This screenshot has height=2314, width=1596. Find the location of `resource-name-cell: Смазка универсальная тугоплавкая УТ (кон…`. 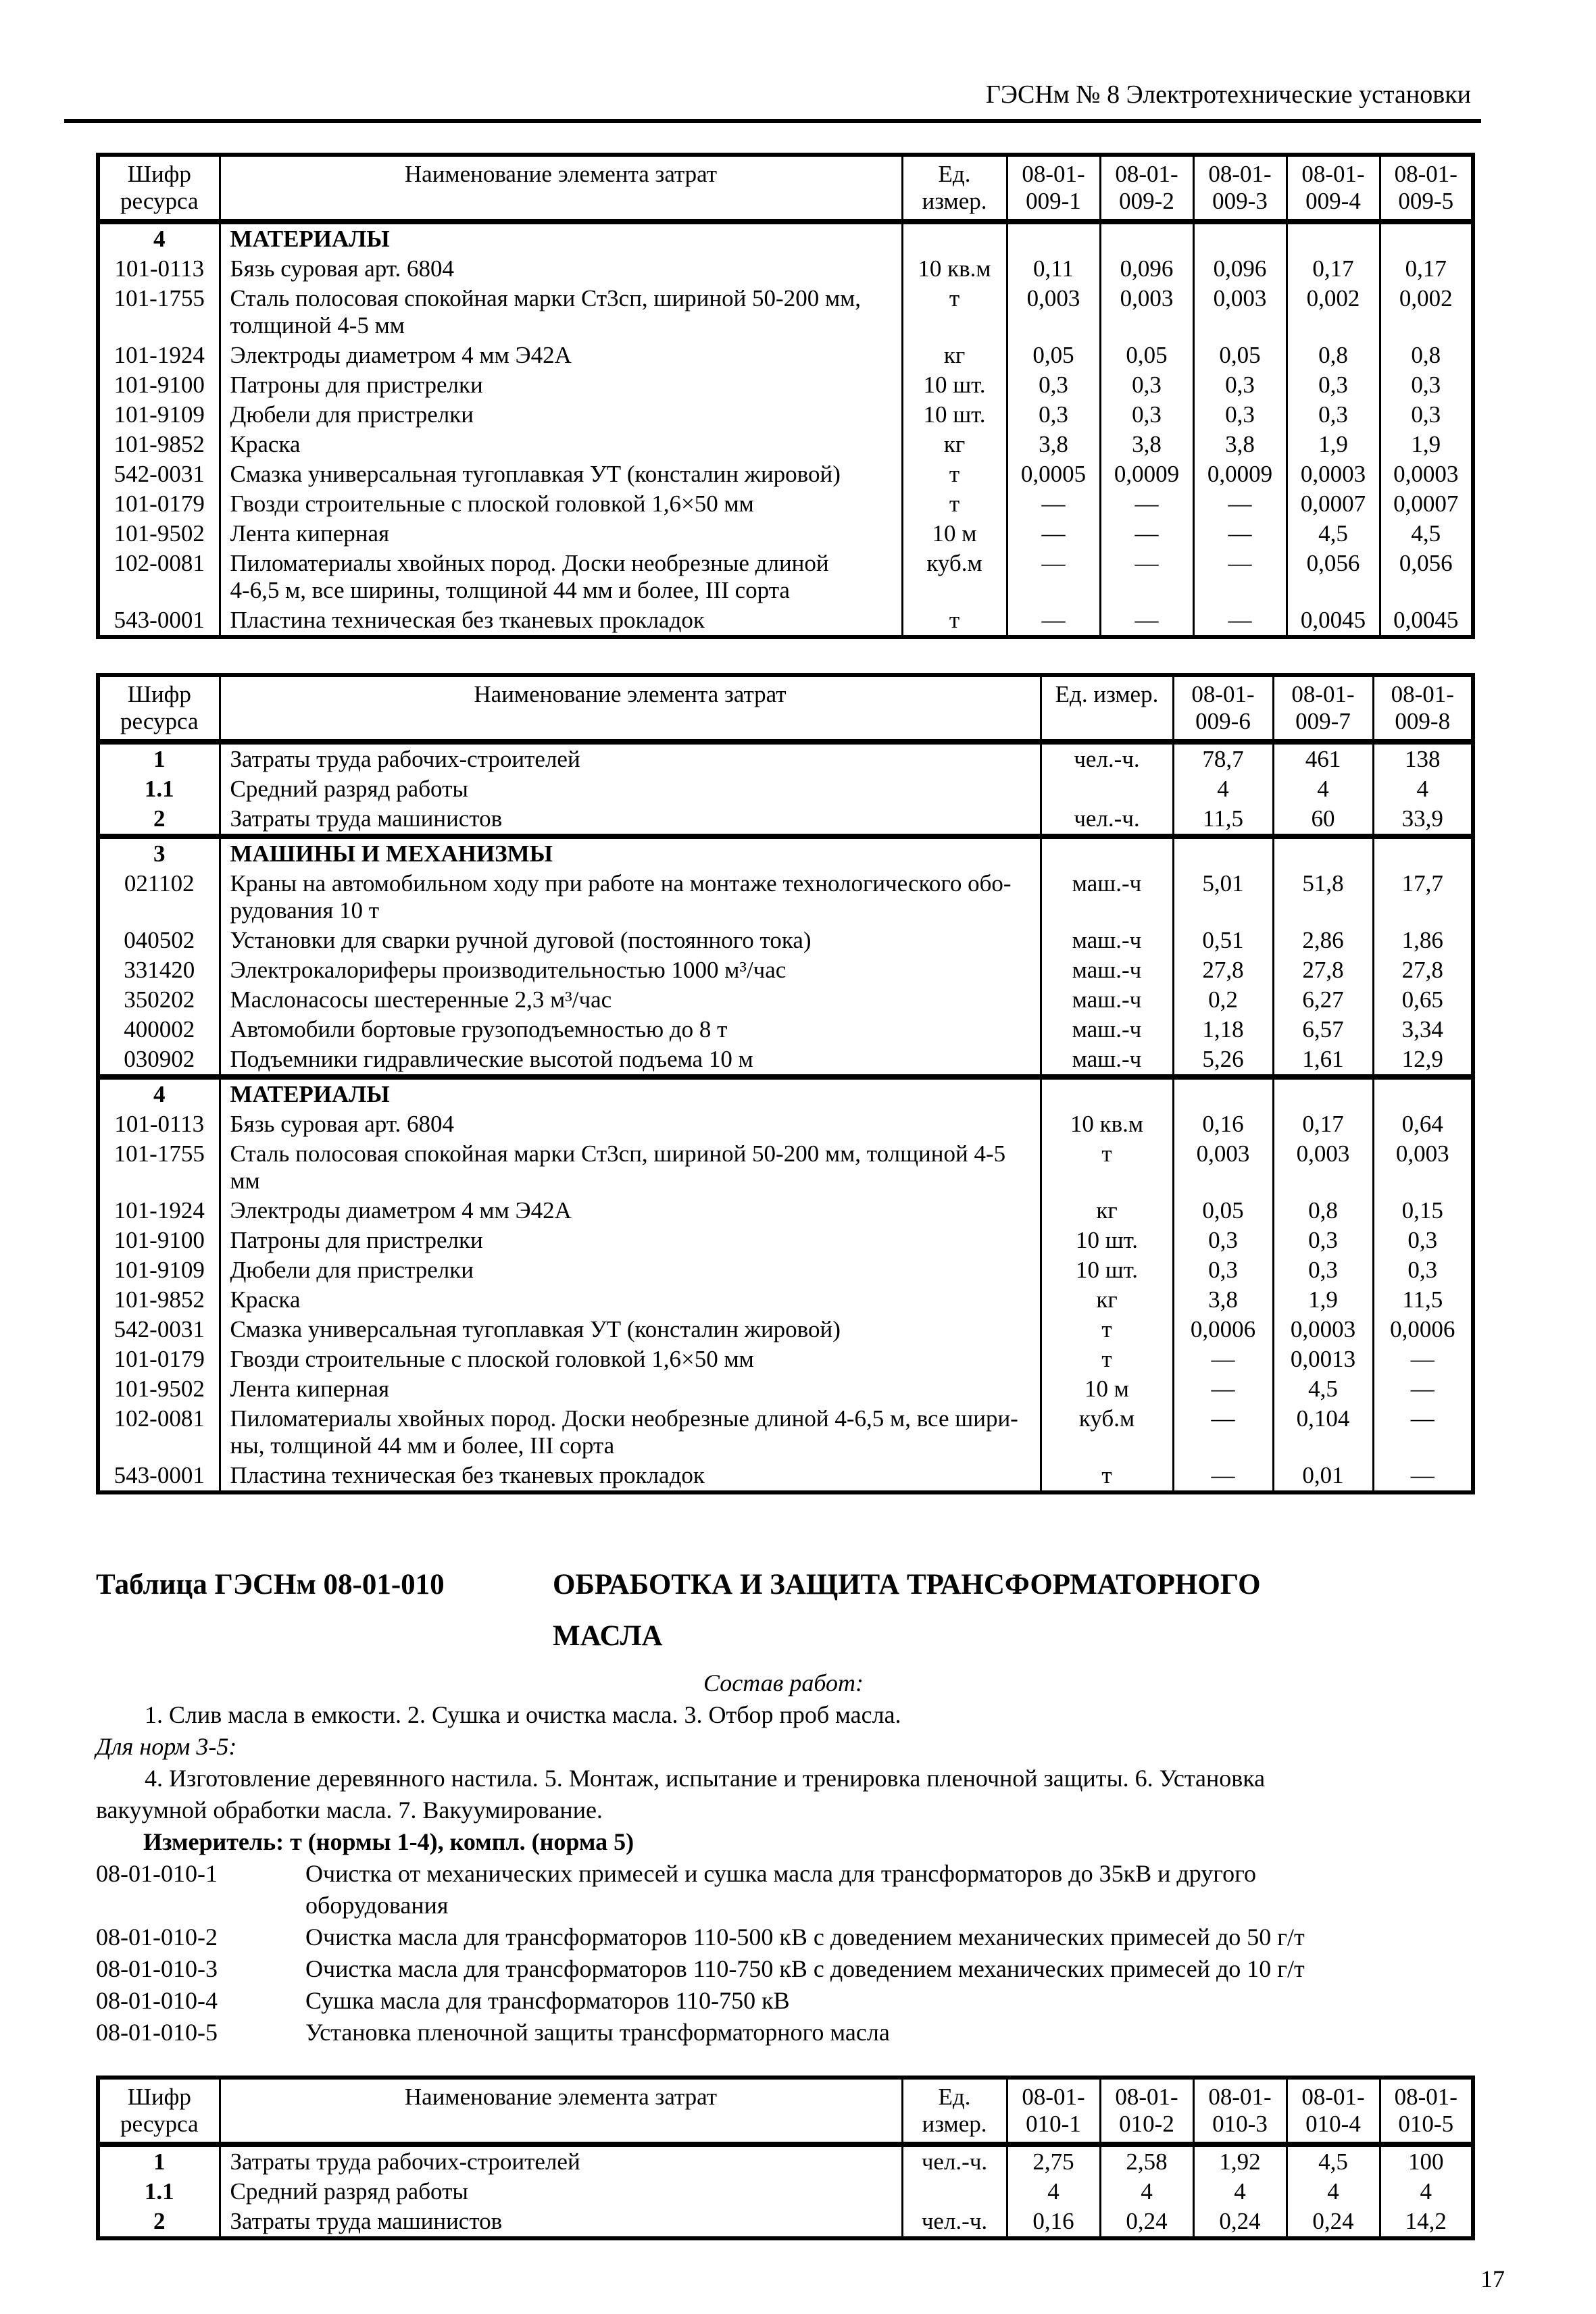

resource-name-cell: Смазка универсальная тугоплавкая УТ (кон… is located at coordinates (629, 1330).